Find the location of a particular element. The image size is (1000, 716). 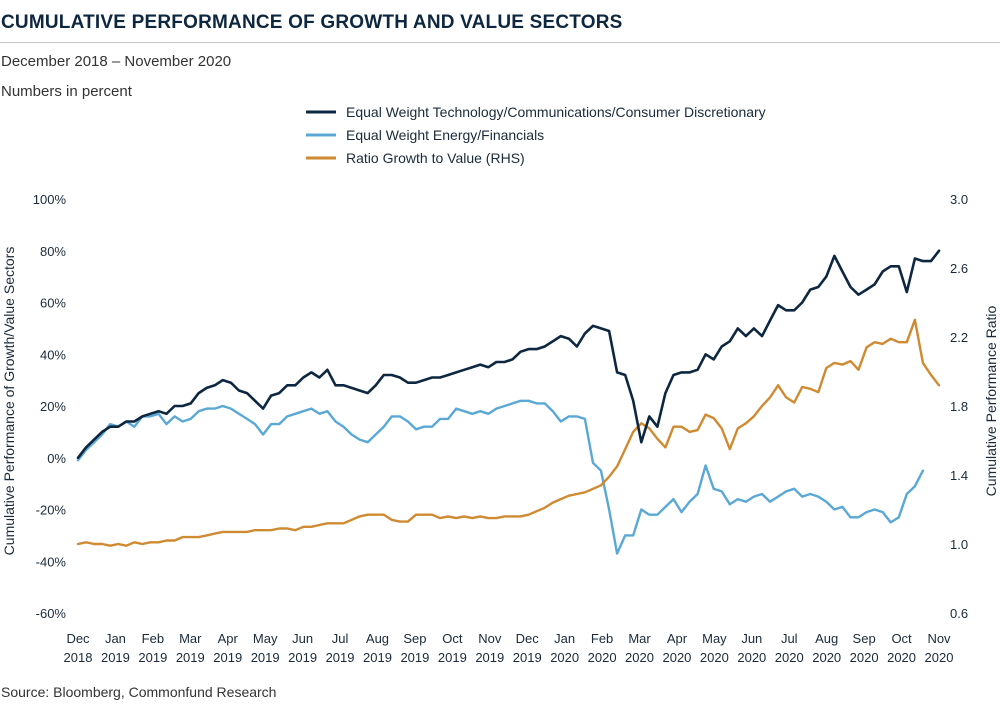

left-tick-label: -40% is located at coordinates (51, 561).